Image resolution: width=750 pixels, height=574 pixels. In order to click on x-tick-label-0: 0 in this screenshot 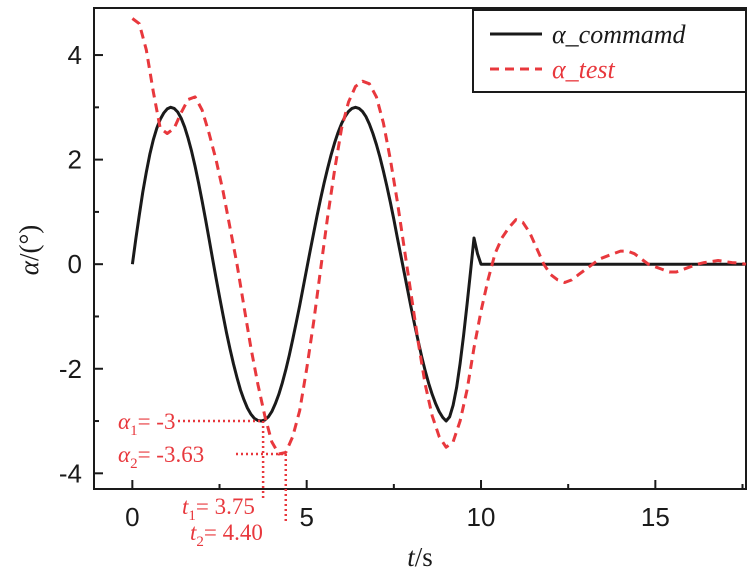, I will do `click(132, 517)`.